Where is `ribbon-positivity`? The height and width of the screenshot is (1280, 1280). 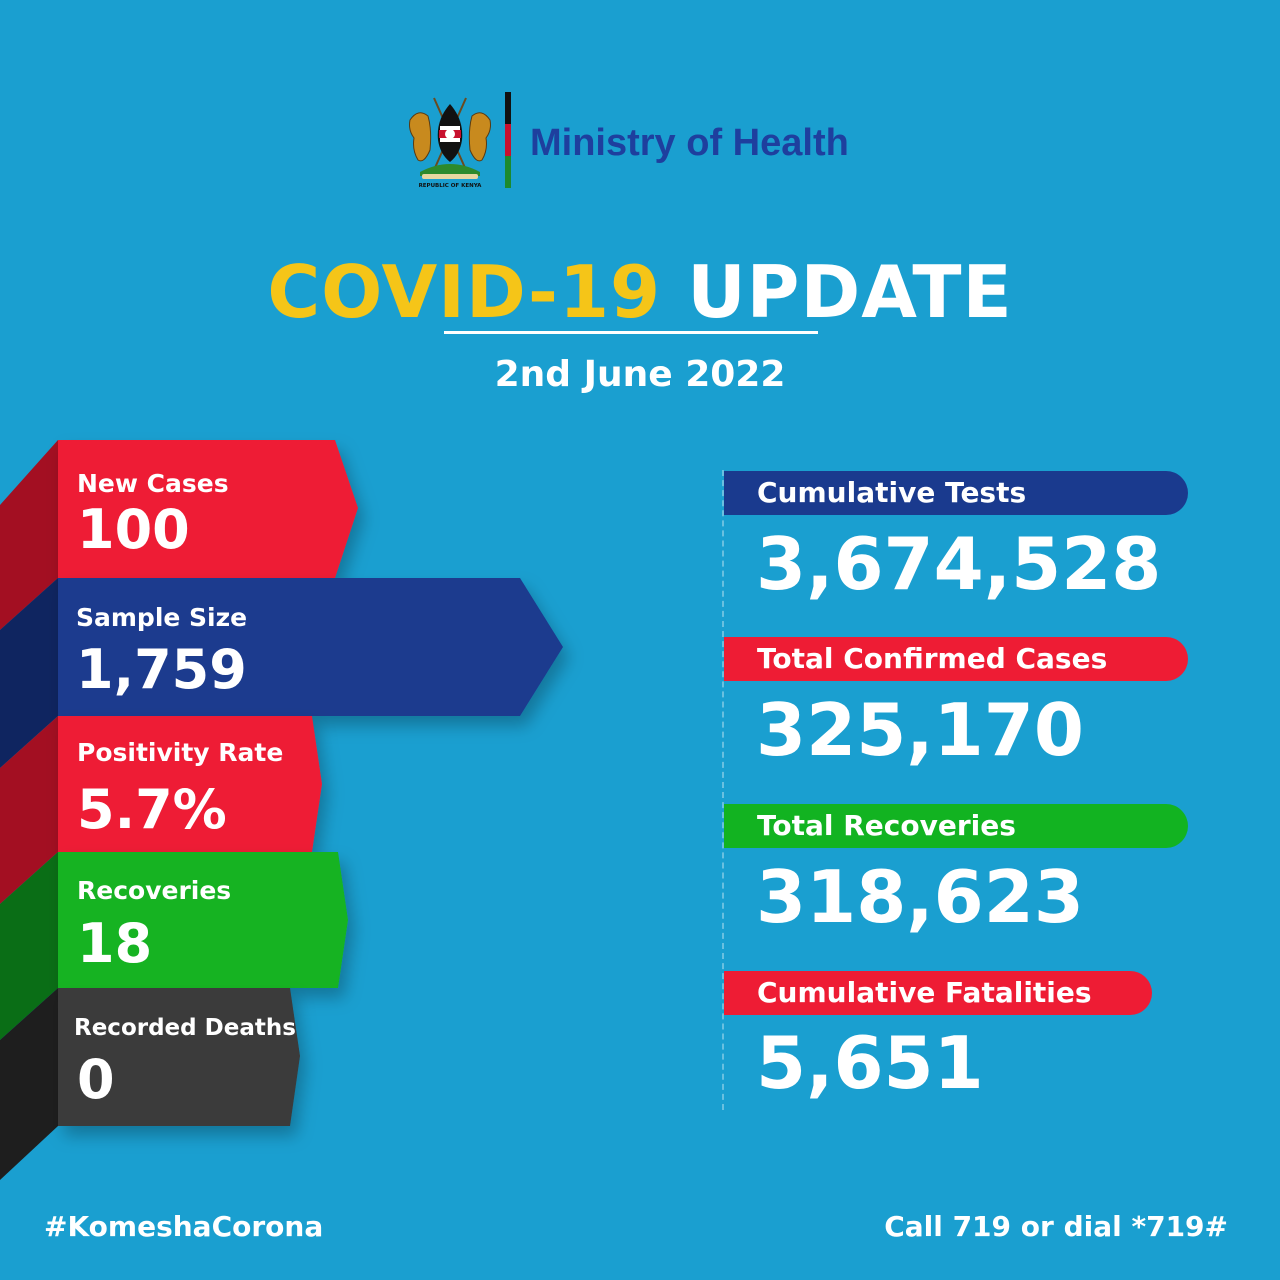 ribbon-positivity is located at coordinates (190, 784).